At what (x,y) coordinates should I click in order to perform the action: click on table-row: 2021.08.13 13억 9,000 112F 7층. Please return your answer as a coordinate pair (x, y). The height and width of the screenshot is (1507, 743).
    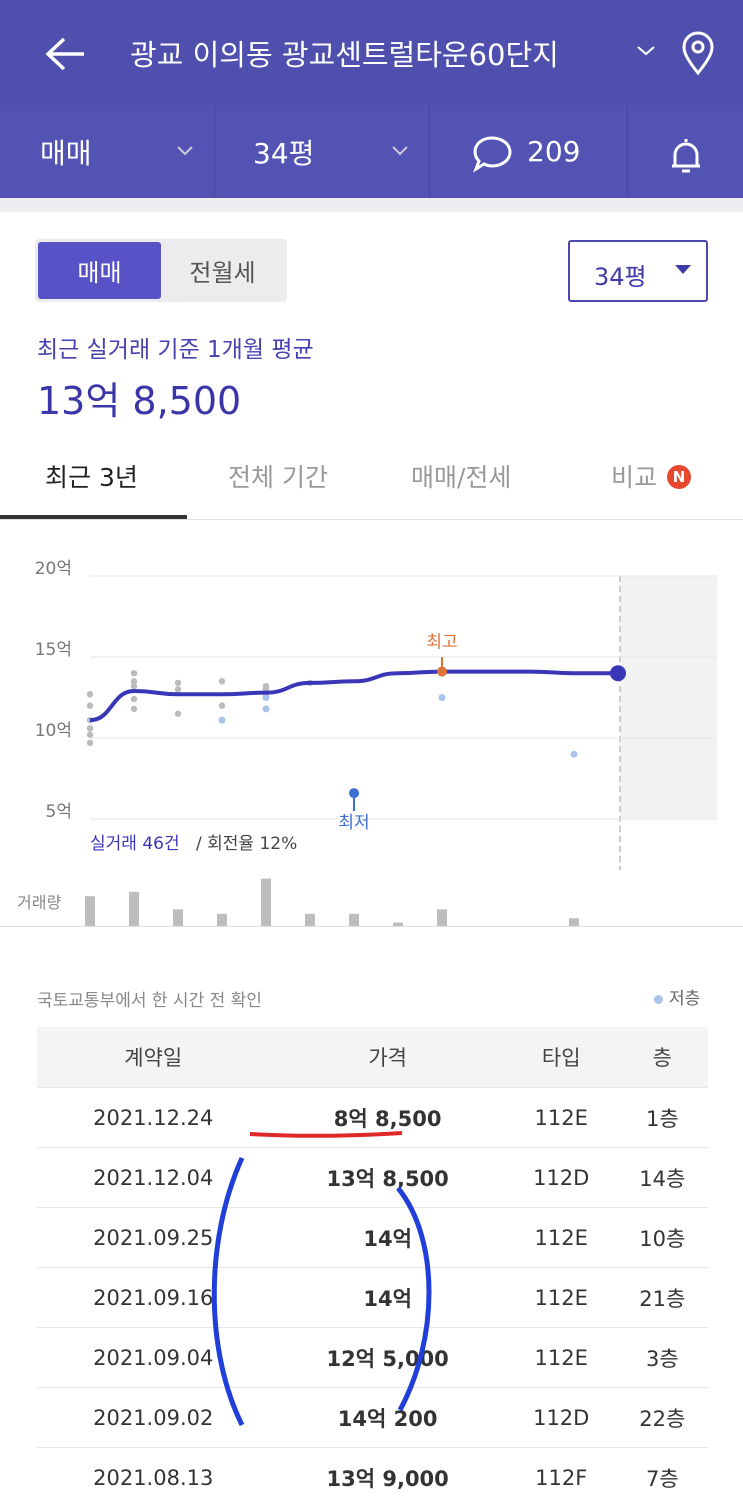
    Looking at the image, I should click on (372, 1477).